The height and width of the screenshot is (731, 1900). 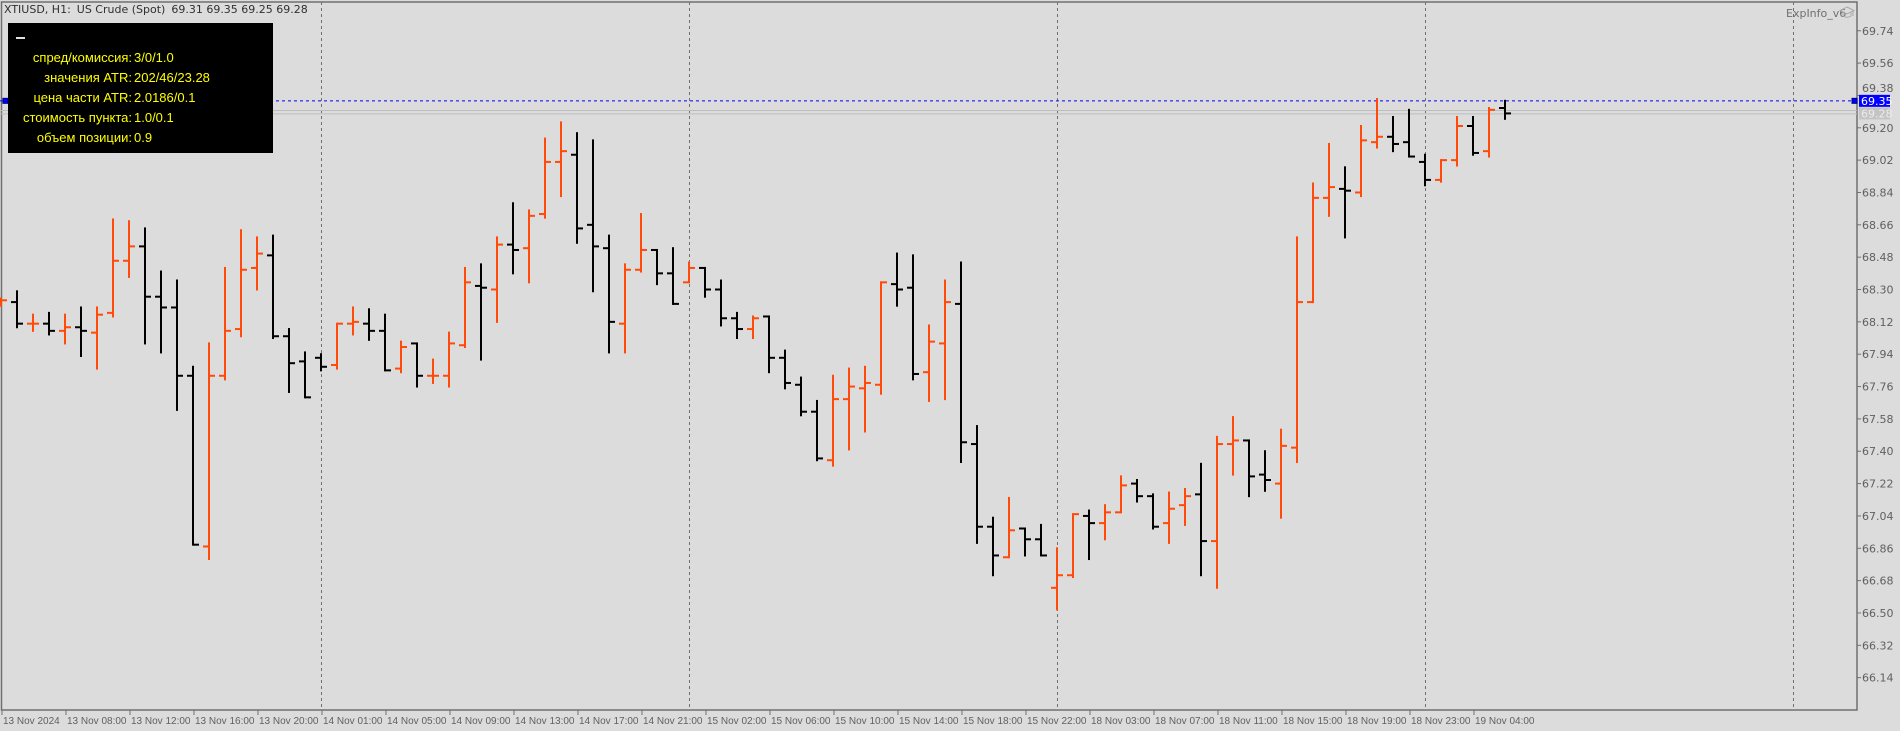 What do you see at coordinates (143, 137) in the screenshot?
I see `info-value: 0.9` at bounding box center [143, 137].